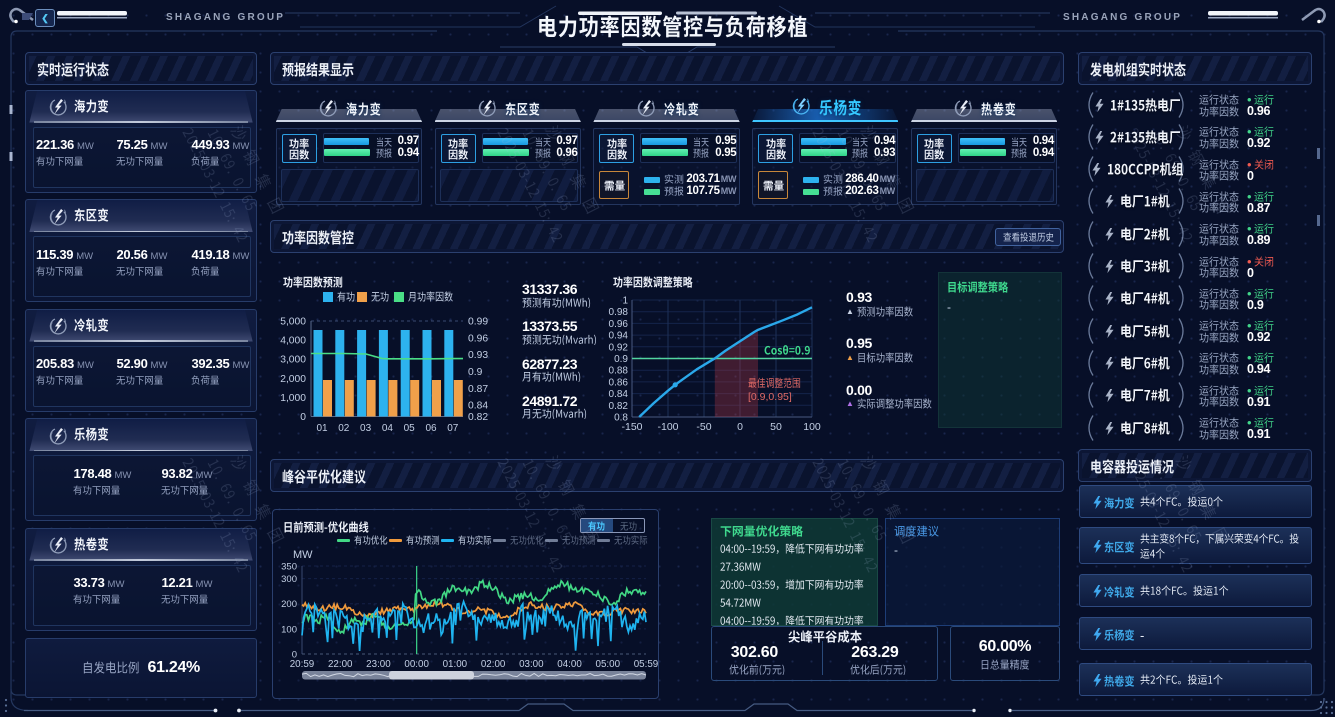 The height and width of the screenshot is (717, 1335). I want to click on svg-text: 0.92, so click(619, 347).